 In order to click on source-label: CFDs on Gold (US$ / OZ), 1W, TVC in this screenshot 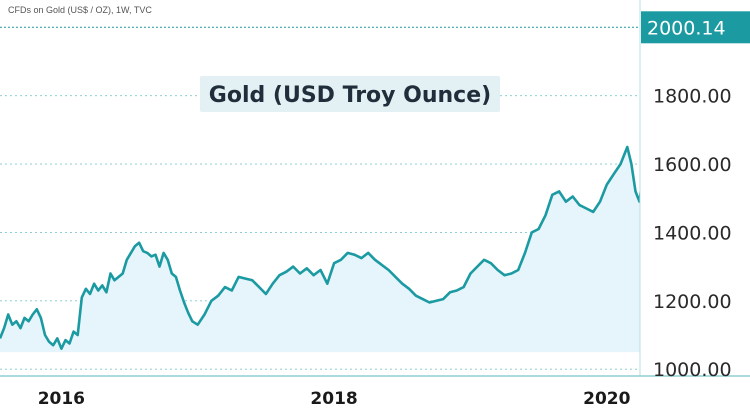, I will do `click(80, 10)`.